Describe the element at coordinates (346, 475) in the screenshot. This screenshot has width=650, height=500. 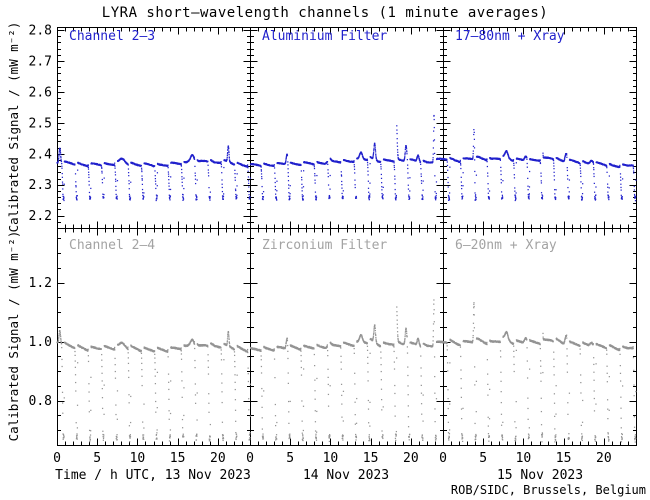
I see `x-axis-label-day-14-nov: 14 Nov 2023` at that location.